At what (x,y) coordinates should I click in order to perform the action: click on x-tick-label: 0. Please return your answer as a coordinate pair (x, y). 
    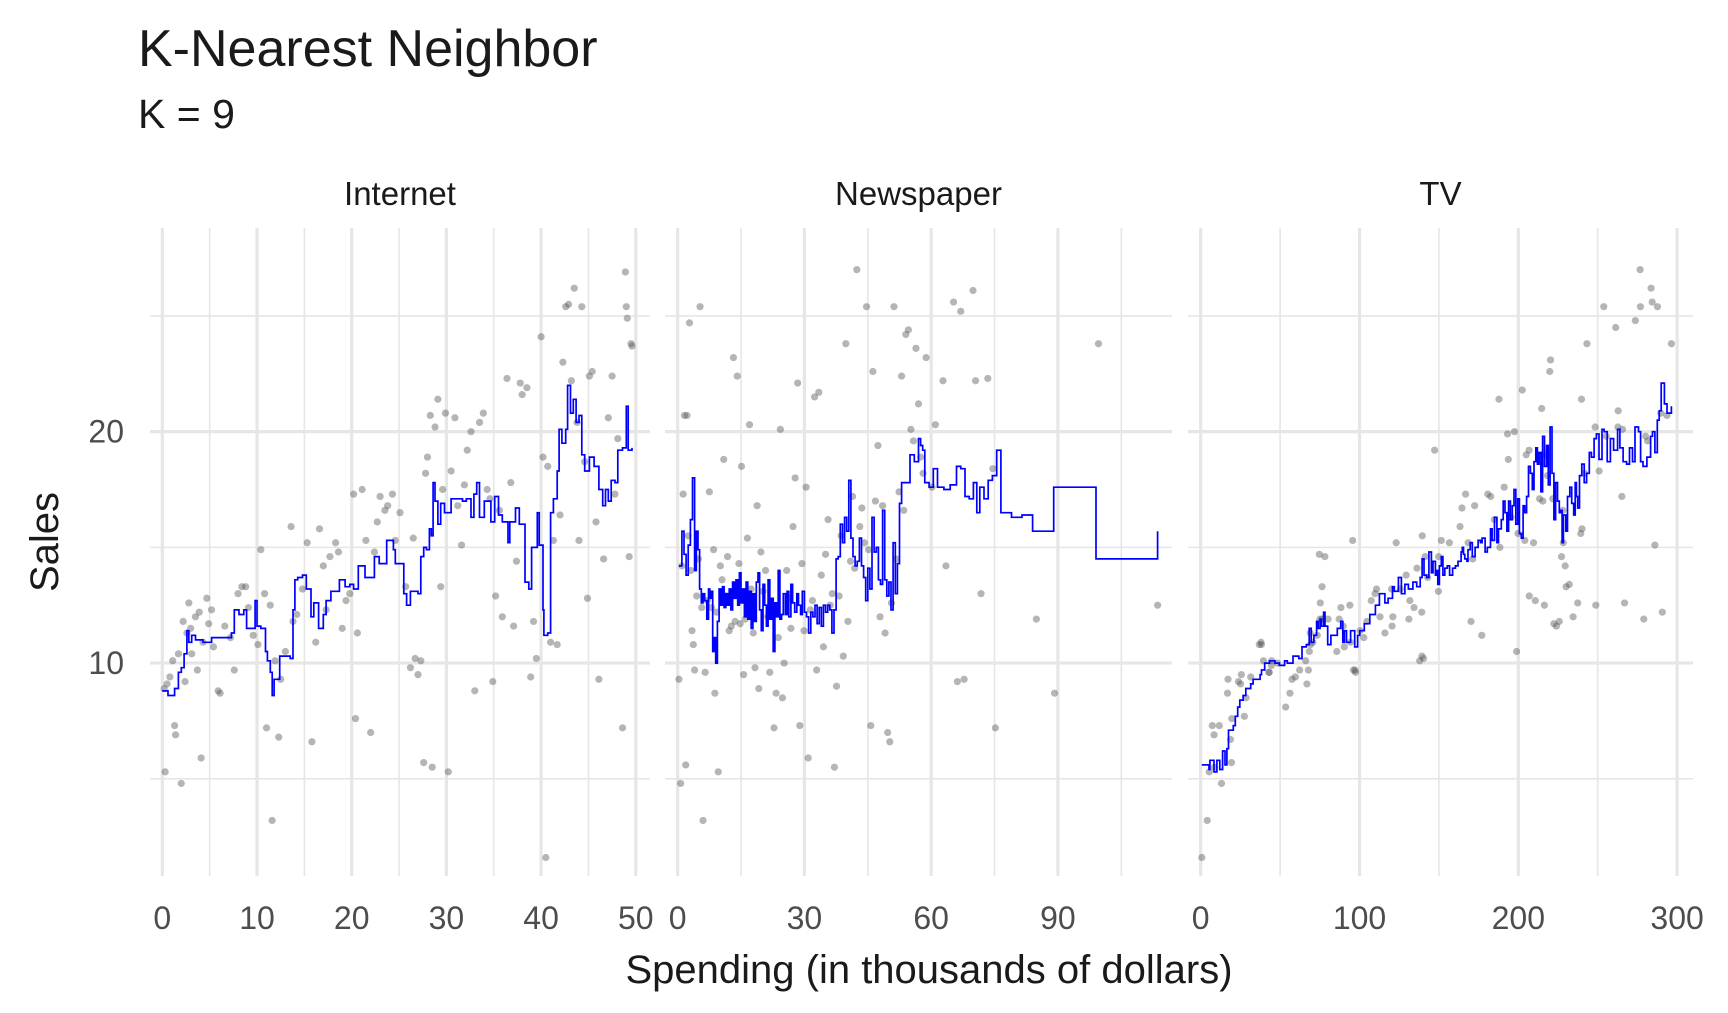
    Looking at the image, I should click on (678, 918).